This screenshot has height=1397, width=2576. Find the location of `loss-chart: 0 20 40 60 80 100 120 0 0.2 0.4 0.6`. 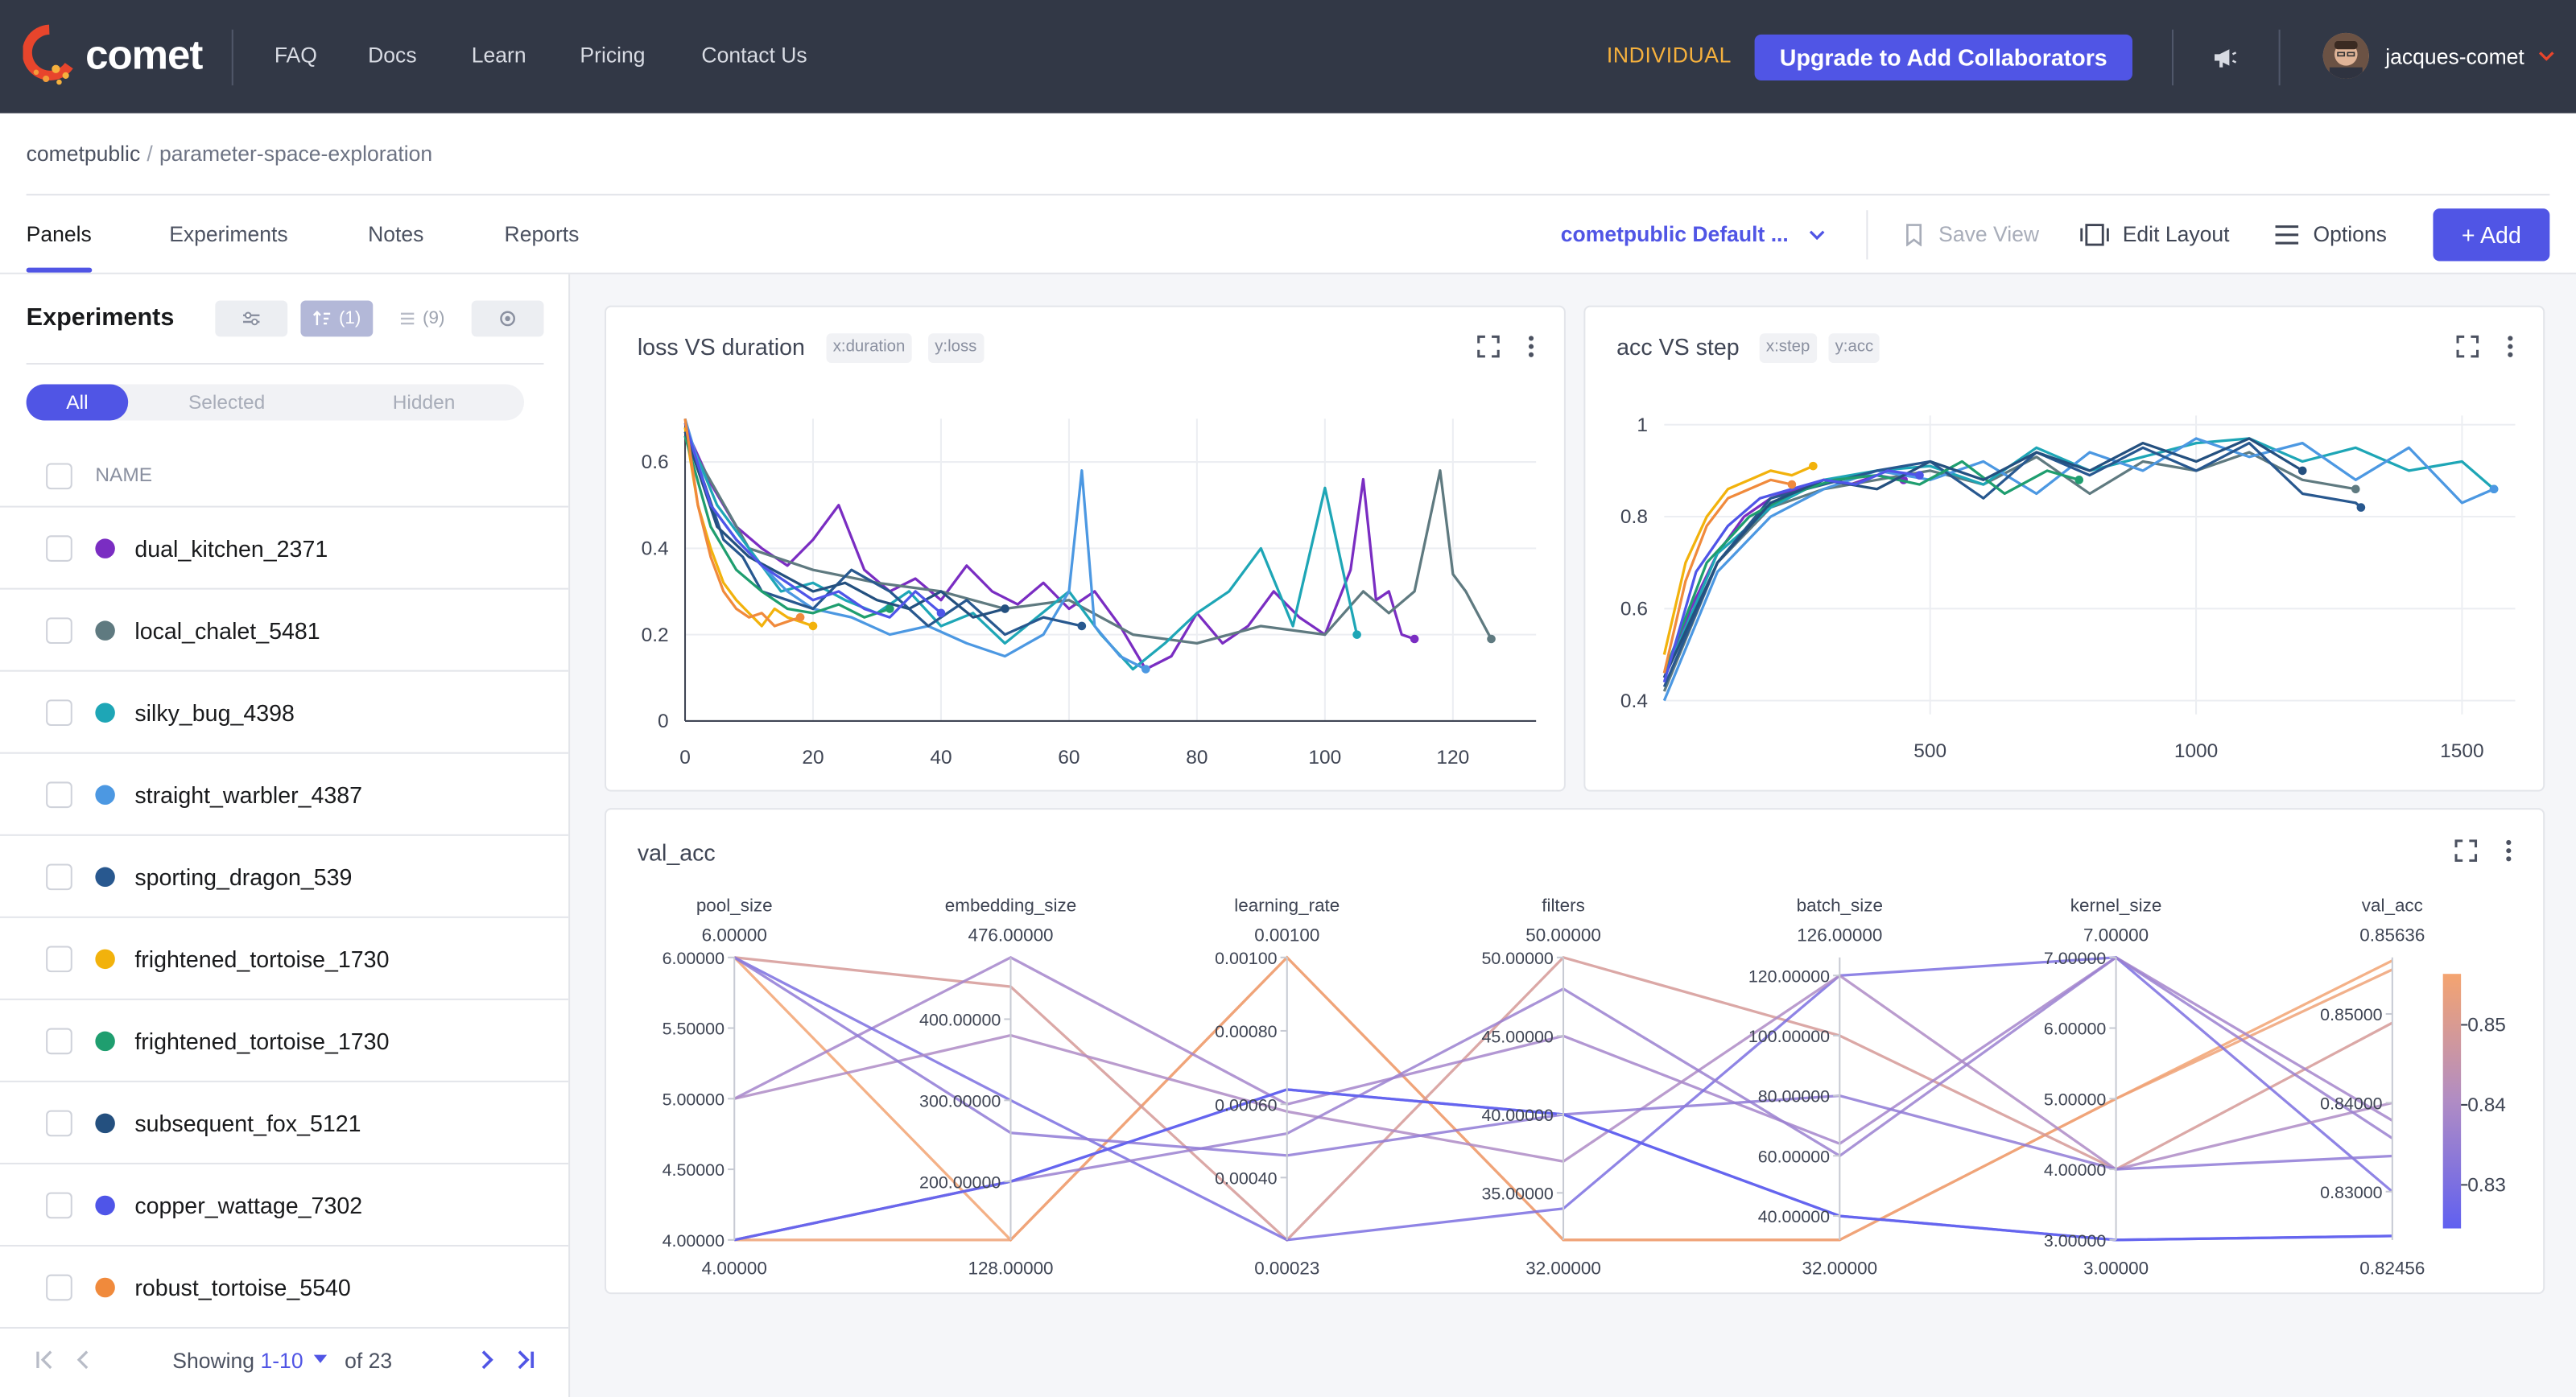

loss-chart: 0 20 40 60 80 100 120 0 0.2 0.4 0.6 is located at coordinates (1086, 550).